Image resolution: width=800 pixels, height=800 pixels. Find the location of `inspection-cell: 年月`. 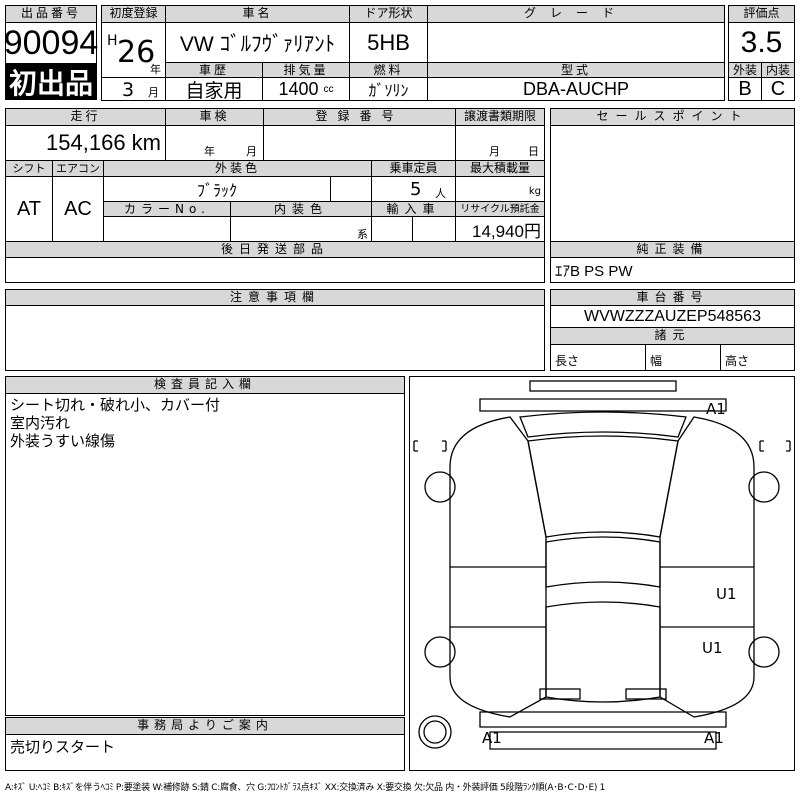

inspection-cell: 年月 is located at coordinates (214, 143).